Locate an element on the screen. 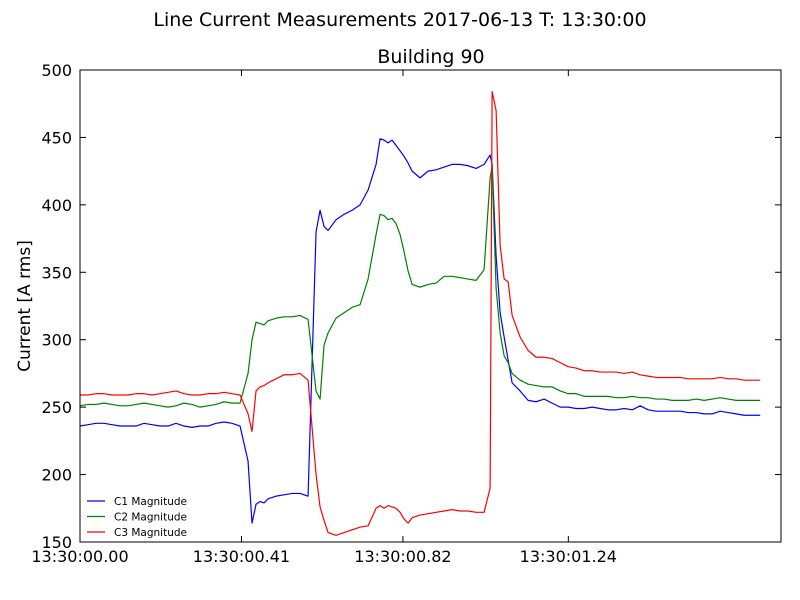  y-tick-label: 300 is located at coordinates (56, 340).